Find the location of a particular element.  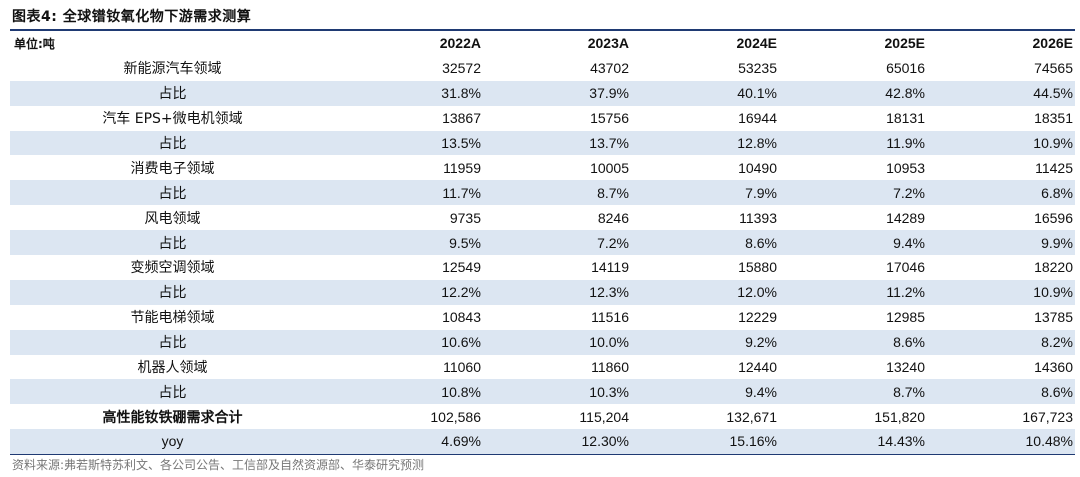

cell-value: 10005 is located at coordinates (609, 167).